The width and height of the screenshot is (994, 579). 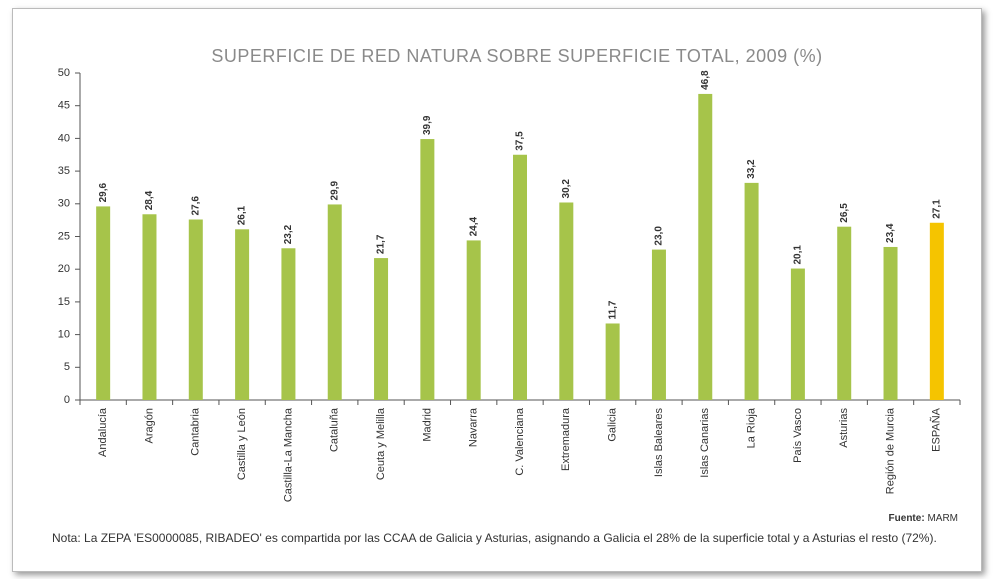 I want to click on value-label: 20,1, so click(x=798, y=255).